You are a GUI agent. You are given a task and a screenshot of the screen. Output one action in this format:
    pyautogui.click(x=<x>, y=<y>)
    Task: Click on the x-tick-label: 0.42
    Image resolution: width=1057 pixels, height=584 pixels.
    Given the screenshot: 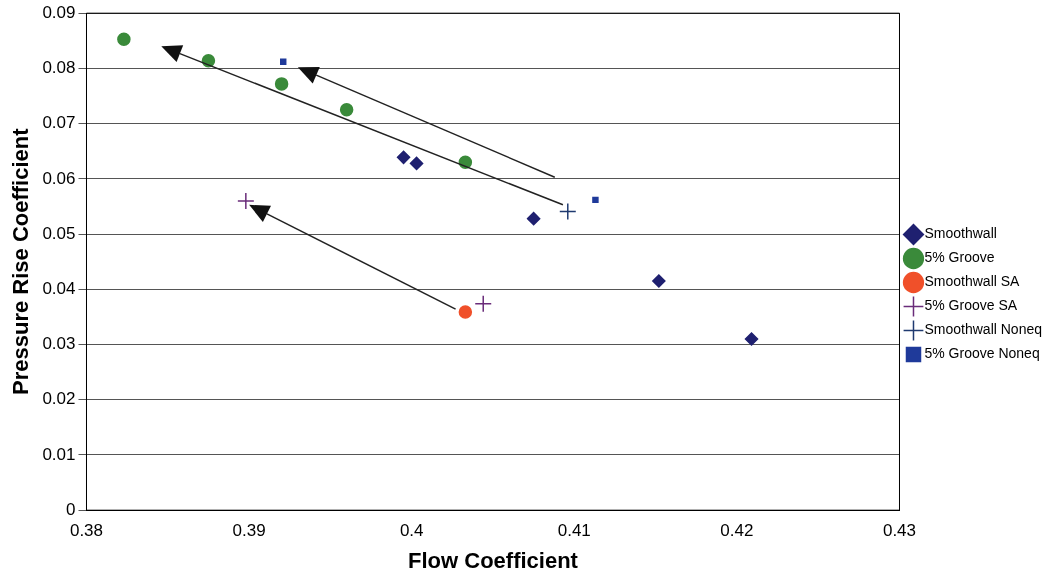 What is the action you would take?
    pyautogui.click(x=737, y=531)
    